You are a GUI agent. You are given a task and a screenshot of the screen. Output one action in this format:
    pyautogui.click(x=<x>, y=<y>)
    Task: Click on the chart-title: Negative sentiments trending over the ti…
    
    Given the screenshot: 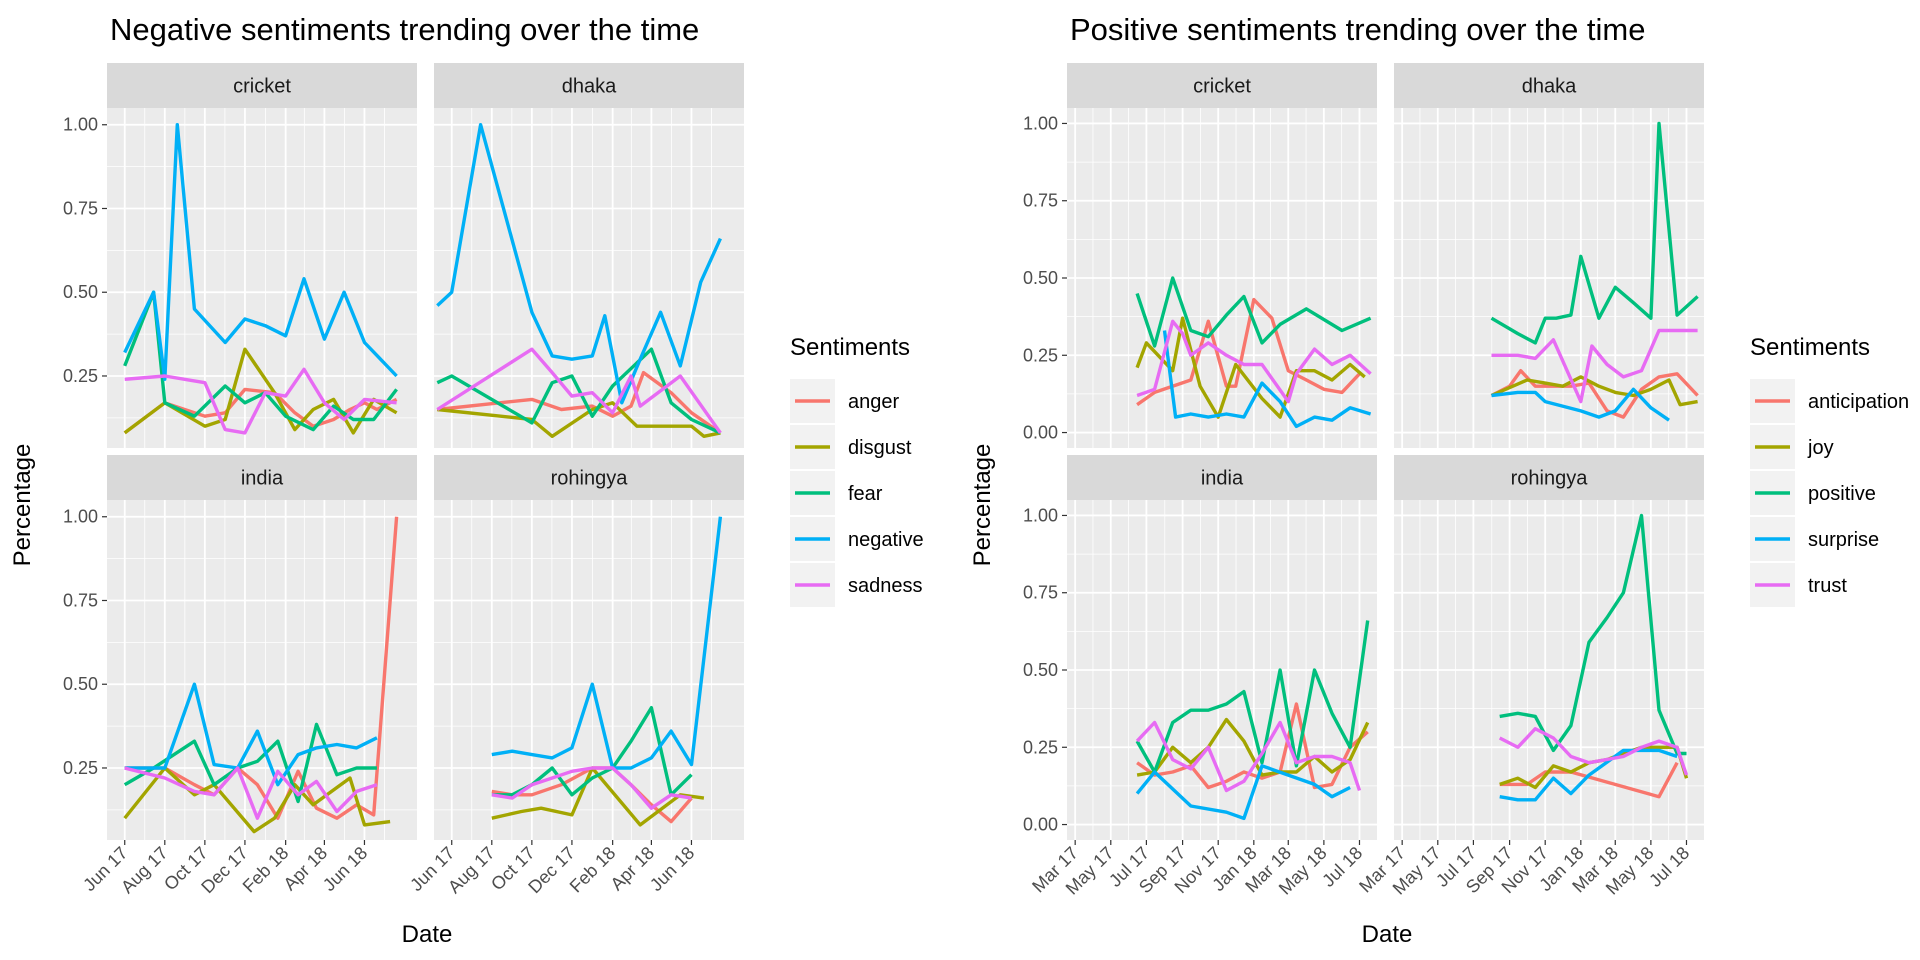 What is the action you would take?
    pyautogui.click(x=404, y=29)
    